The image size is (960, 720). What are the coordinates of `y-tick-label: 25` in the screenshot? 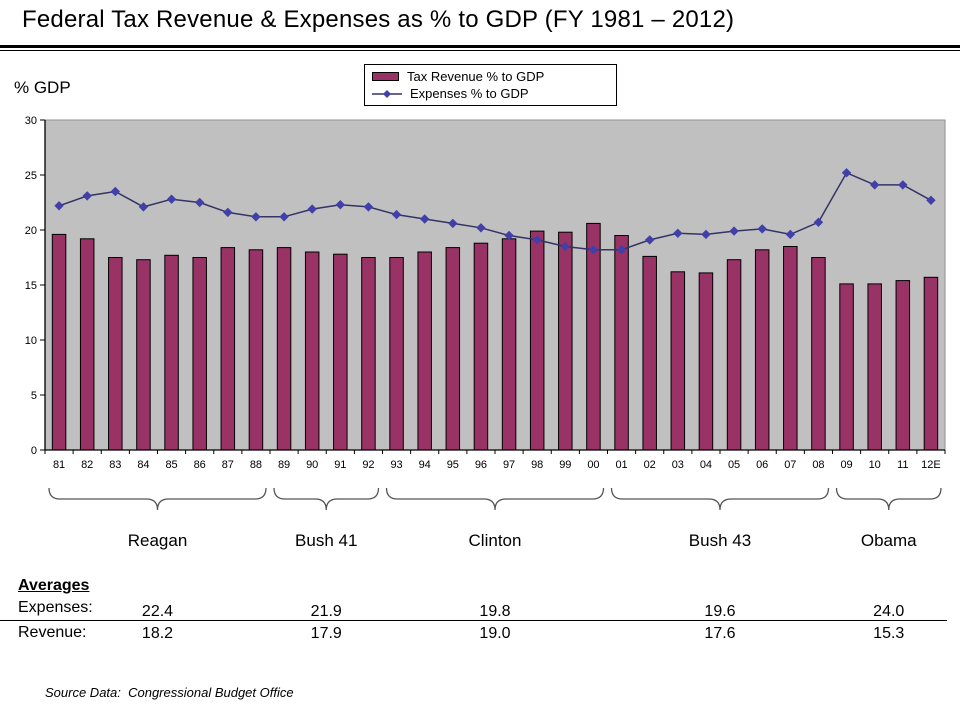 It's located at (31, 176).